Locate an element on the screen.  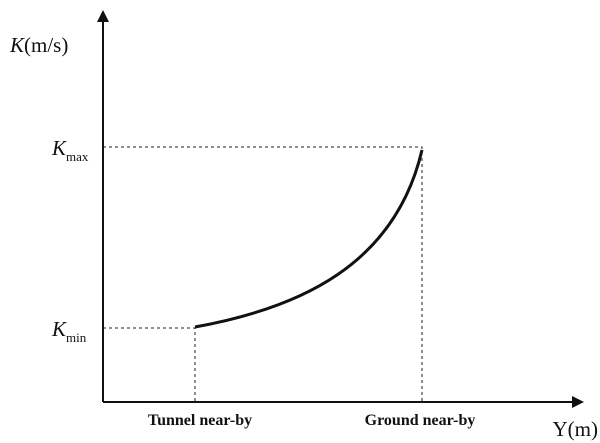
kmax-symbol: K is located at coordinates (59, 148).